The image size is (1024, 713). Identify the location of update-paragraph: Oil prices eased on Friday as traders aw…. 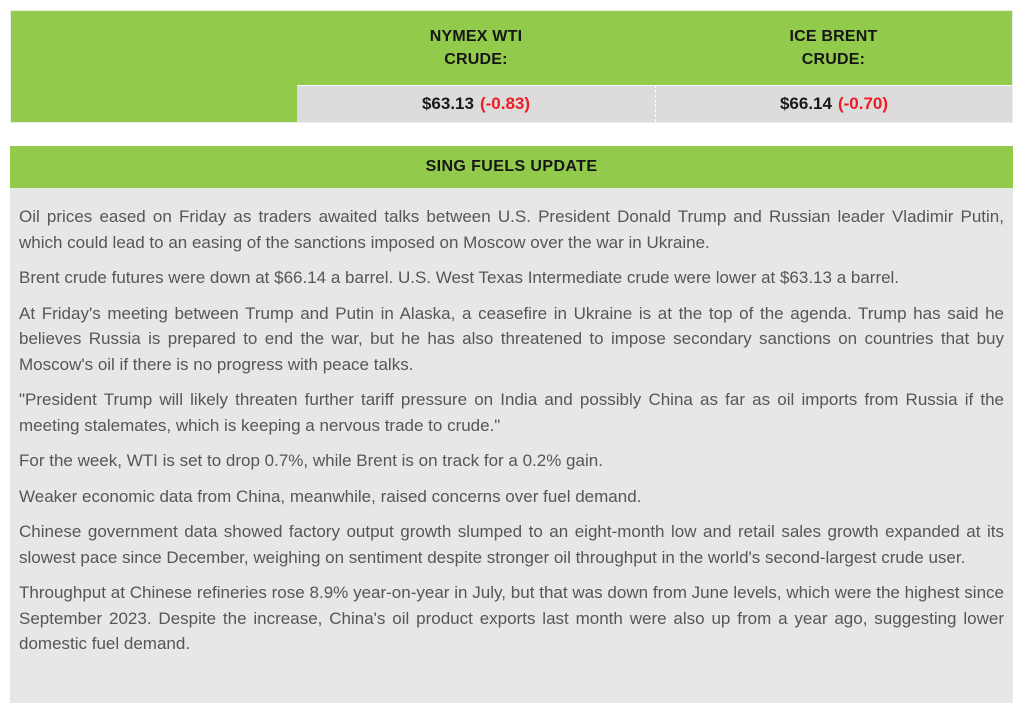
(511, 229).